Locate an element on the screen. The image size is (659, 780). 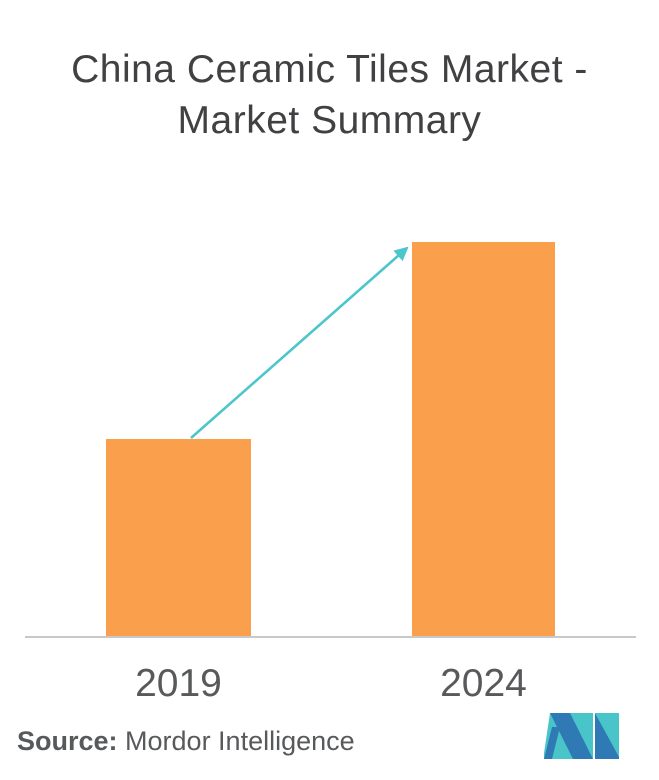
bar-2024 is located at coordinates (483, 439).